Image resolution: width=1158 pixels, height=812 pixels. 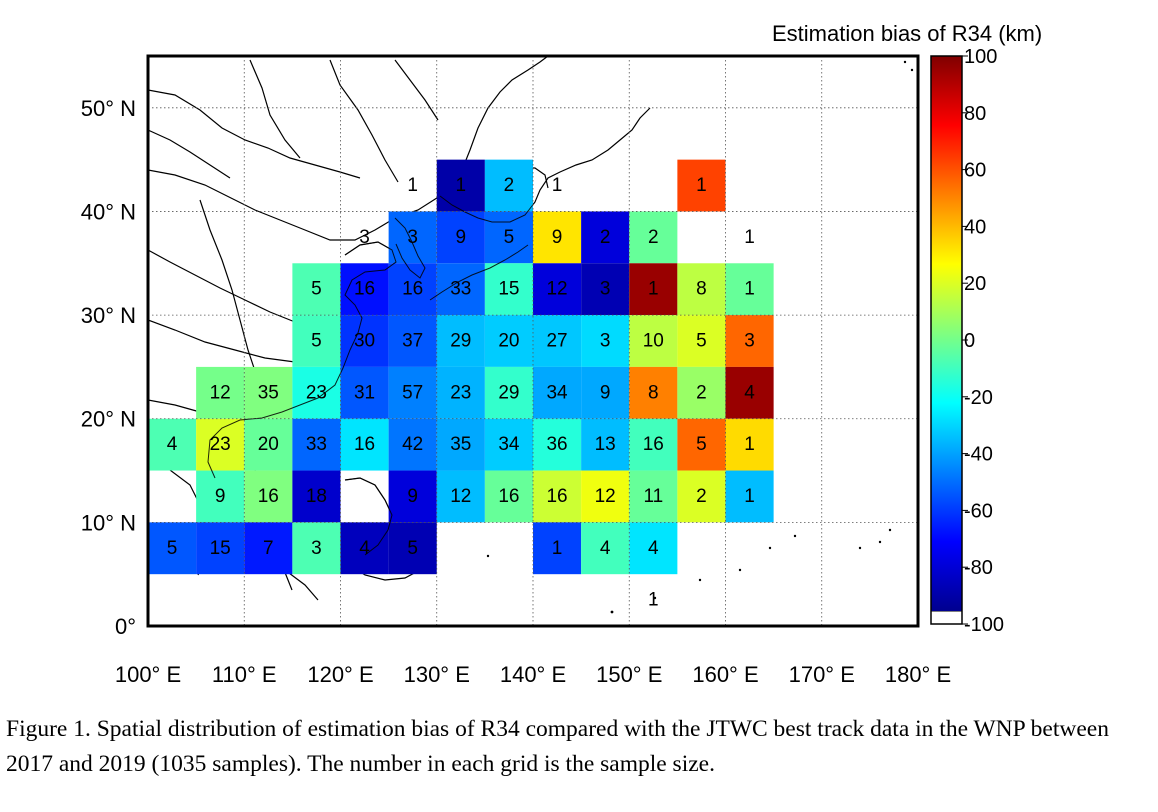 I want to click on x-tick-label: 160° E, so click(x=725, y=674).